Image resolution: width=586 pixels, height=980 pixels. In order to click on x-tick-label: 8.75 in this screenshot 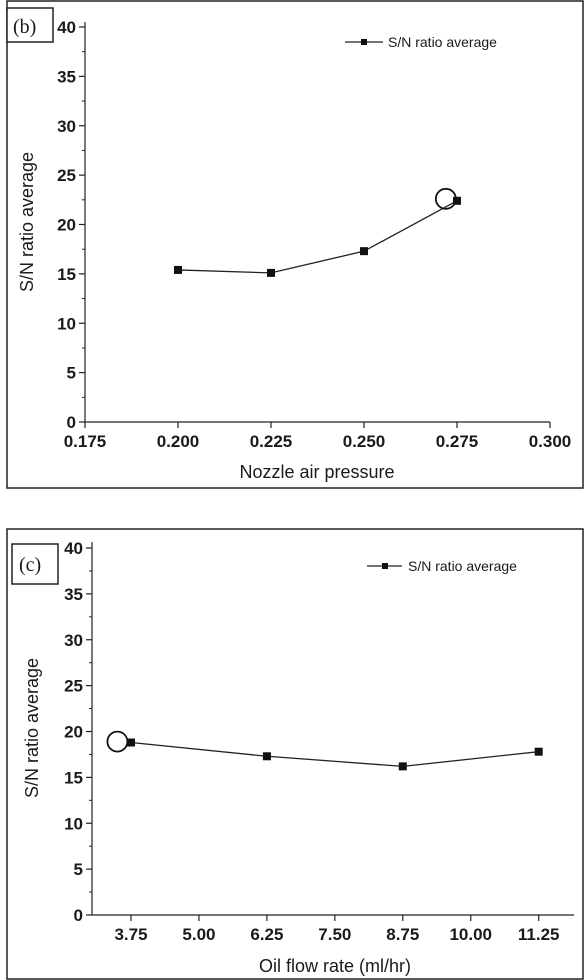, I will do `click(402, 934)`.